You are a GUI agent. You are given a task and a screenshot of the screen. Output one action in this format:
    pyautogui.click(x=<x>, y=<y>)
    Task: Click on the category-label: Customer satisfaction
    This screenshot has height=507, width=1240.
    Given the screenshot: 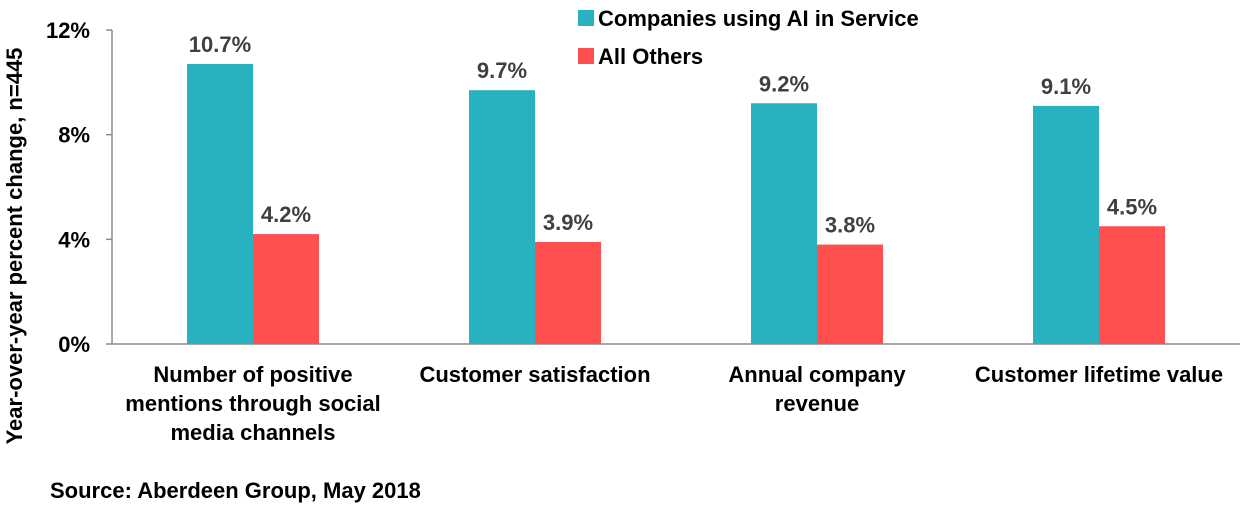 What is the action you would take?
    pyautogui.click(x=534, y=374)
    